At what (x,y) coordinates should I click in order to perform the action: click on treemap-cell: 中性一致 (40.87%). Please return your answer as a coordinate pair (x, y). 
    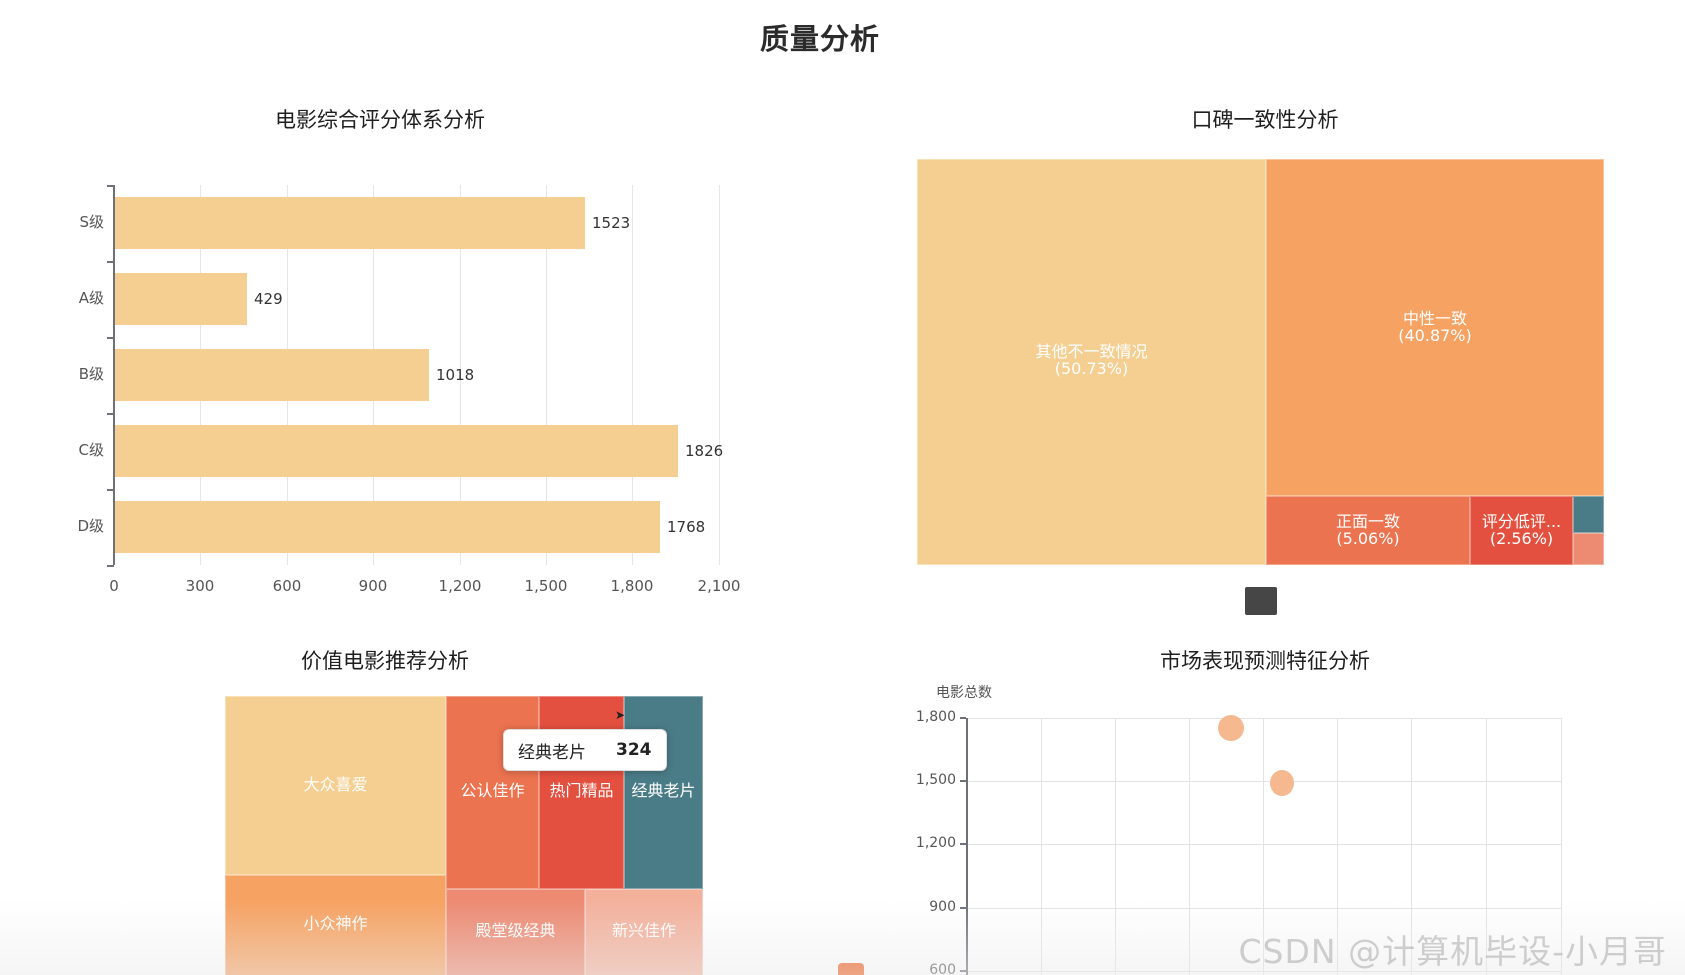
    Looking at the image, I should click on (1435, 327).